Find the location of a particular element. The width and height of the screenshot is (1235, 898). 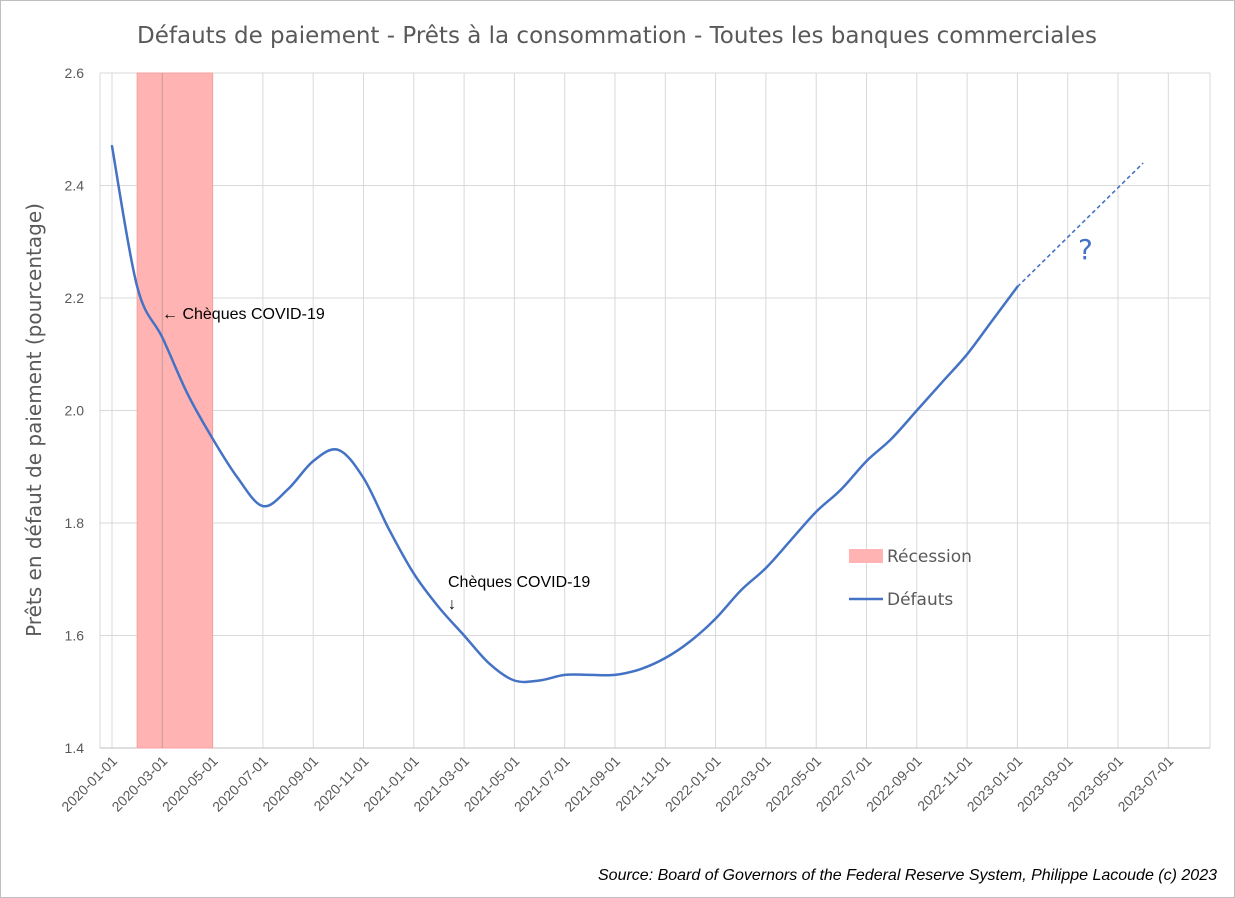

legend-swatch-recession is located at coordinates (866, 556).